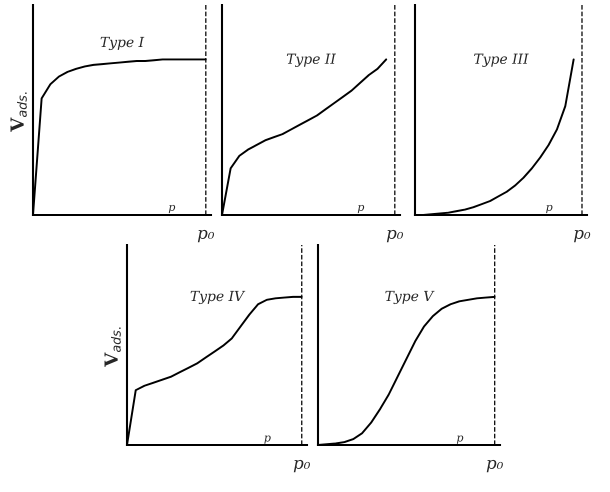 The height and width of the screenshot is (492, 610). I want to click on text: Type I, so click(122, 43).